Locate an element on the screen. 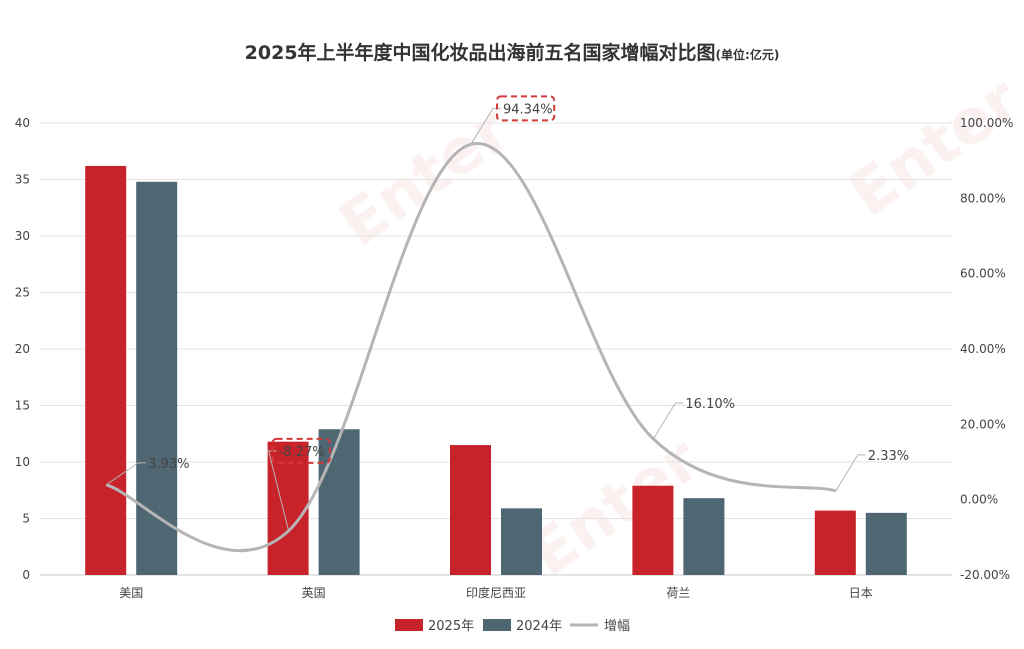 The height and width of the screenshot is (649, 1024). y-right-tick-label: -20.00% is located at coordinates (985, 575).